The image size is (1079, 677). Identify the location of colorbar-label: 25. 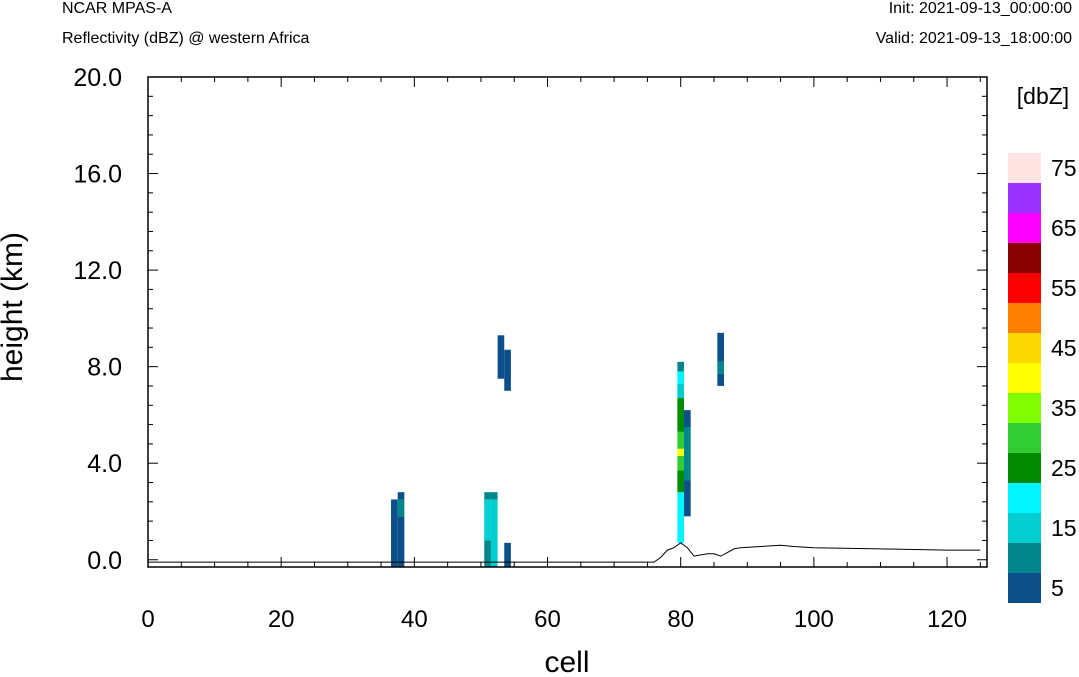
(1064, 468).